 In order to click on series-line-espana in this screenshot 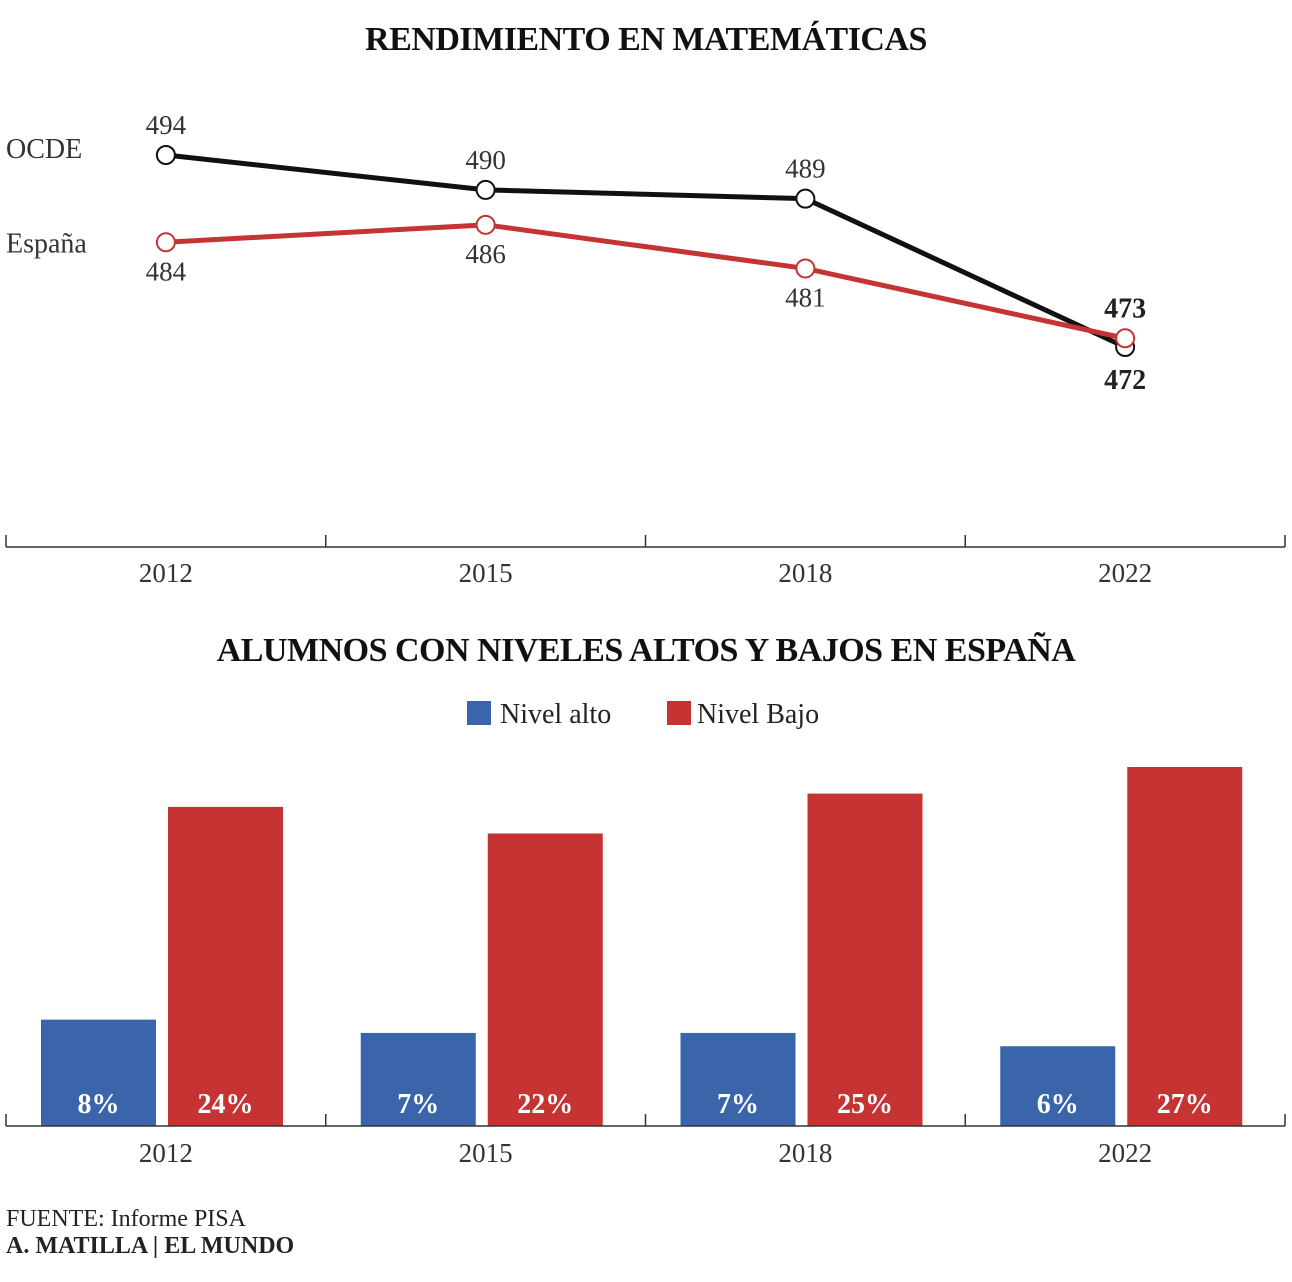, I will do `click(645, 281)`.